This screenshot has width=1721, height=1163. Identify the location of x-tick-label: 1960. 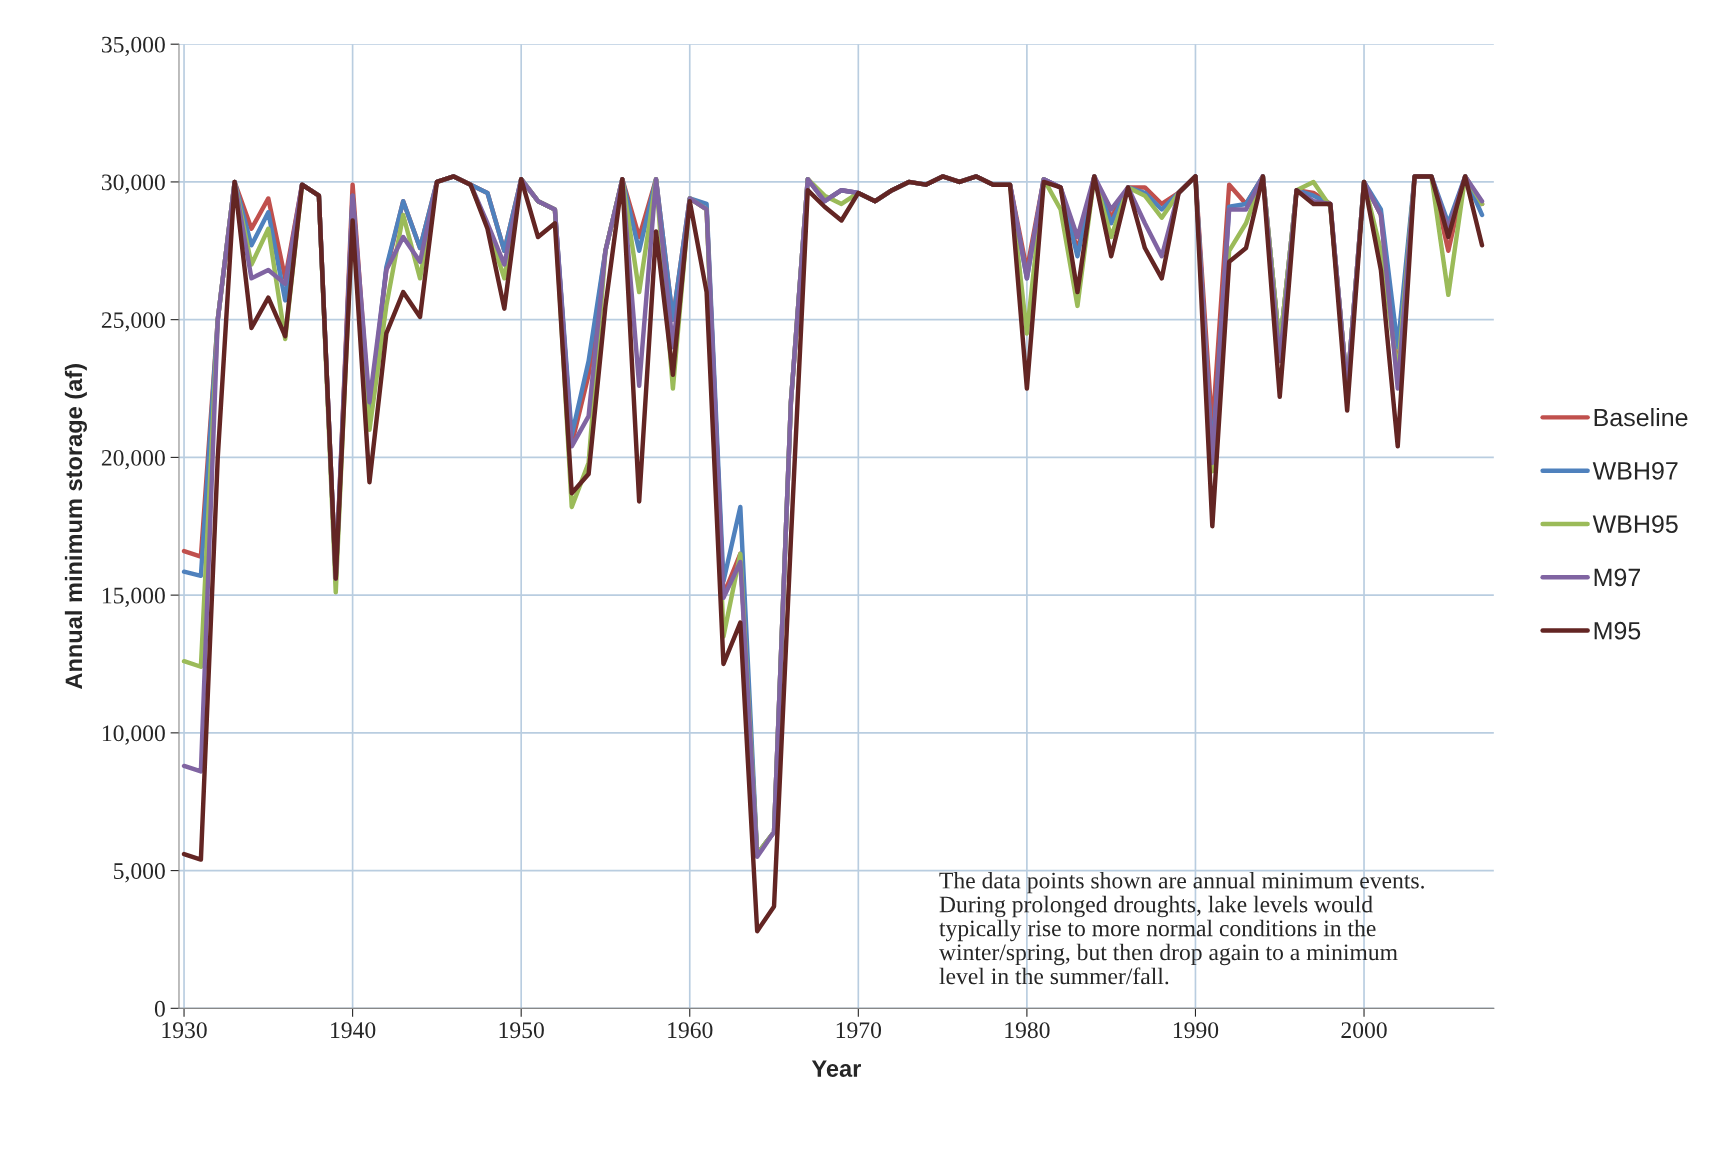
(690, 1030).